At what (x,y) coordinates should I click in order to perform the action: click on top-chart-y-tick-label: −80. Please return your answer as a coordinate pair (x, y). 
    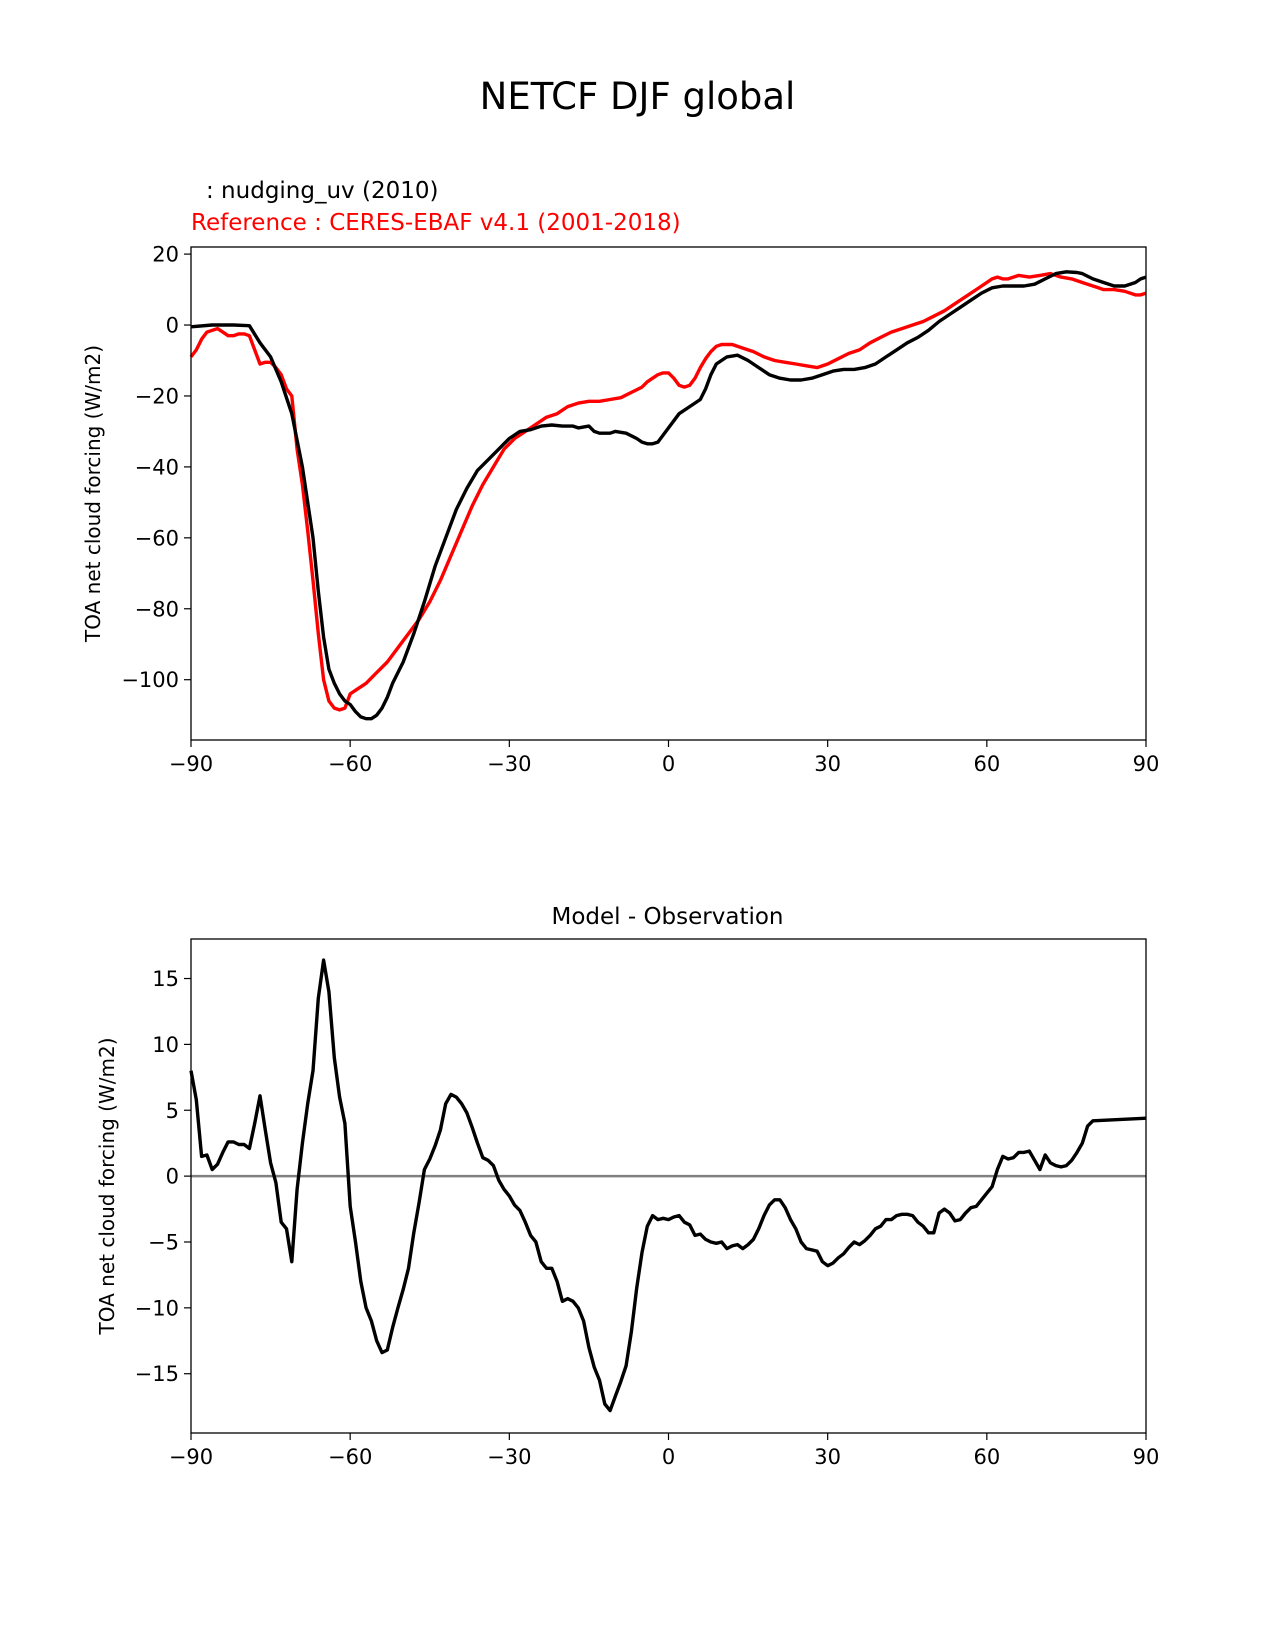
    Looking at the image, I should click on (157, 609).